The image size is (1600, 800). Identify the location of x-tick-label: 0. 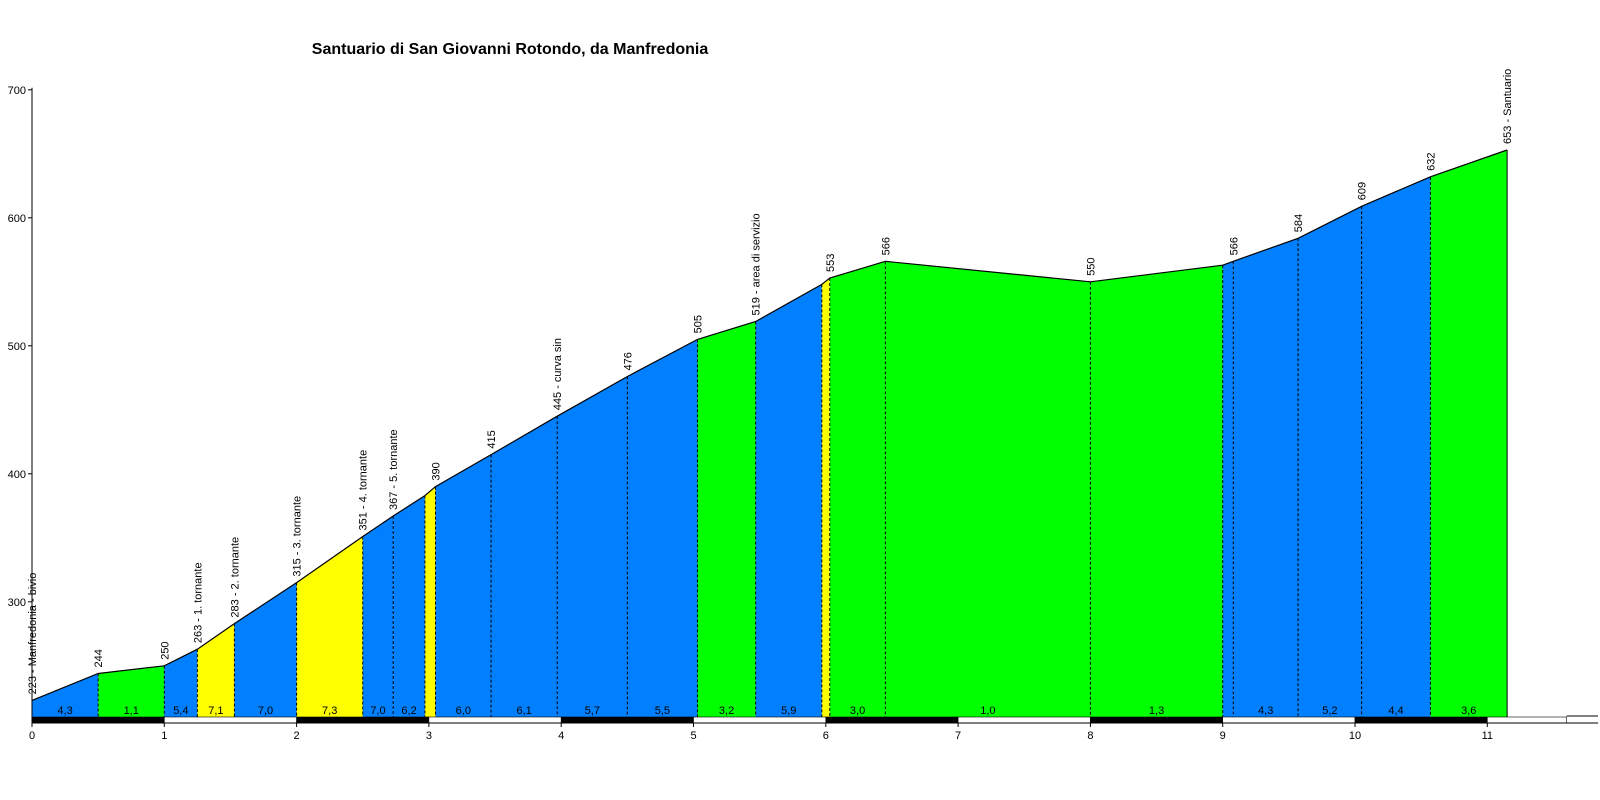
(32, 736).